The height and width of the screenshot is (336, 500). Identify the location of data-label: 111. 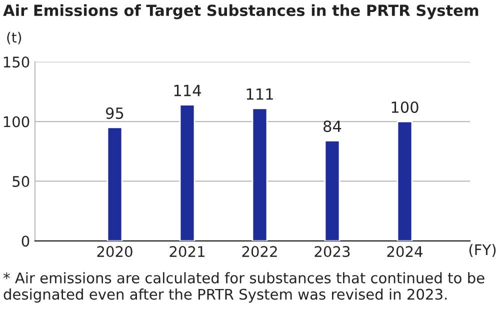
(259, 94).